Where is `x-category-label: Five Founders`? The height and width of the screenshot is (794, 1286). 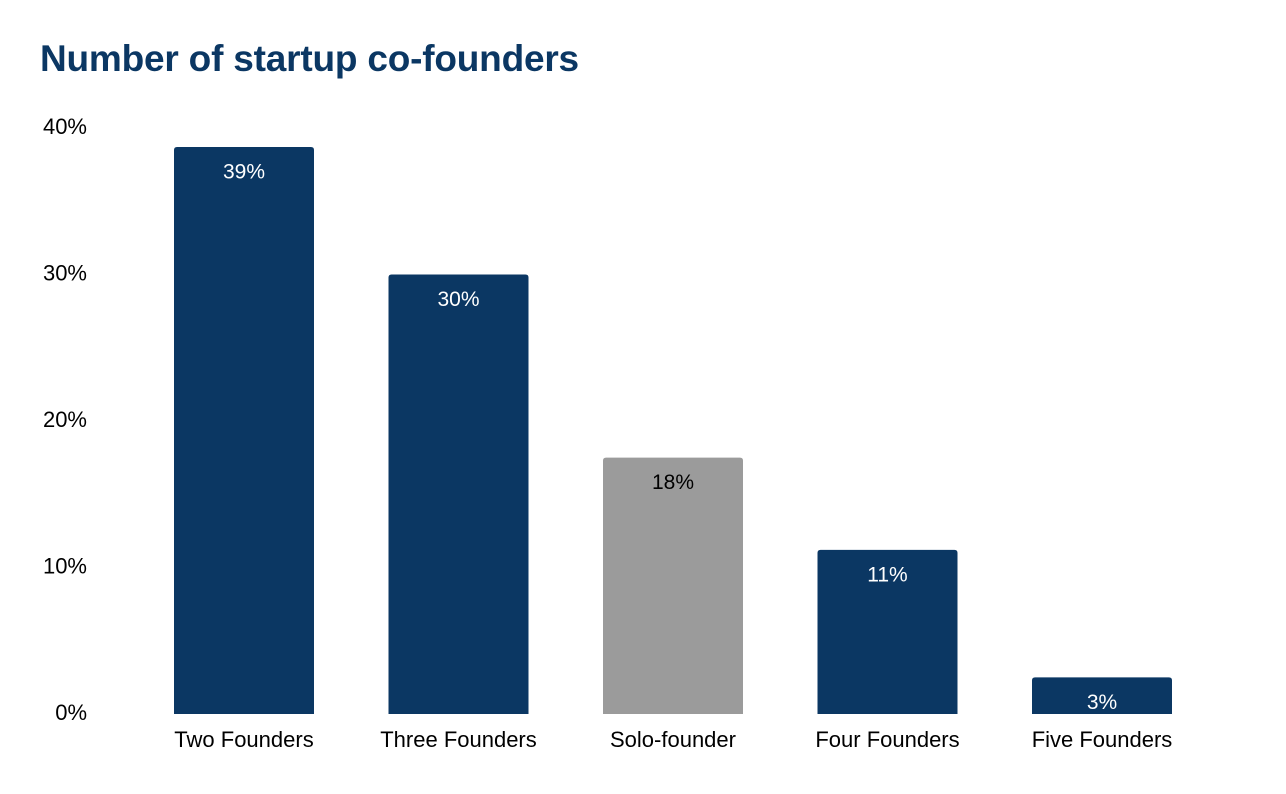 x-category-label: Five Founders is located at coordinates (1102, 739).